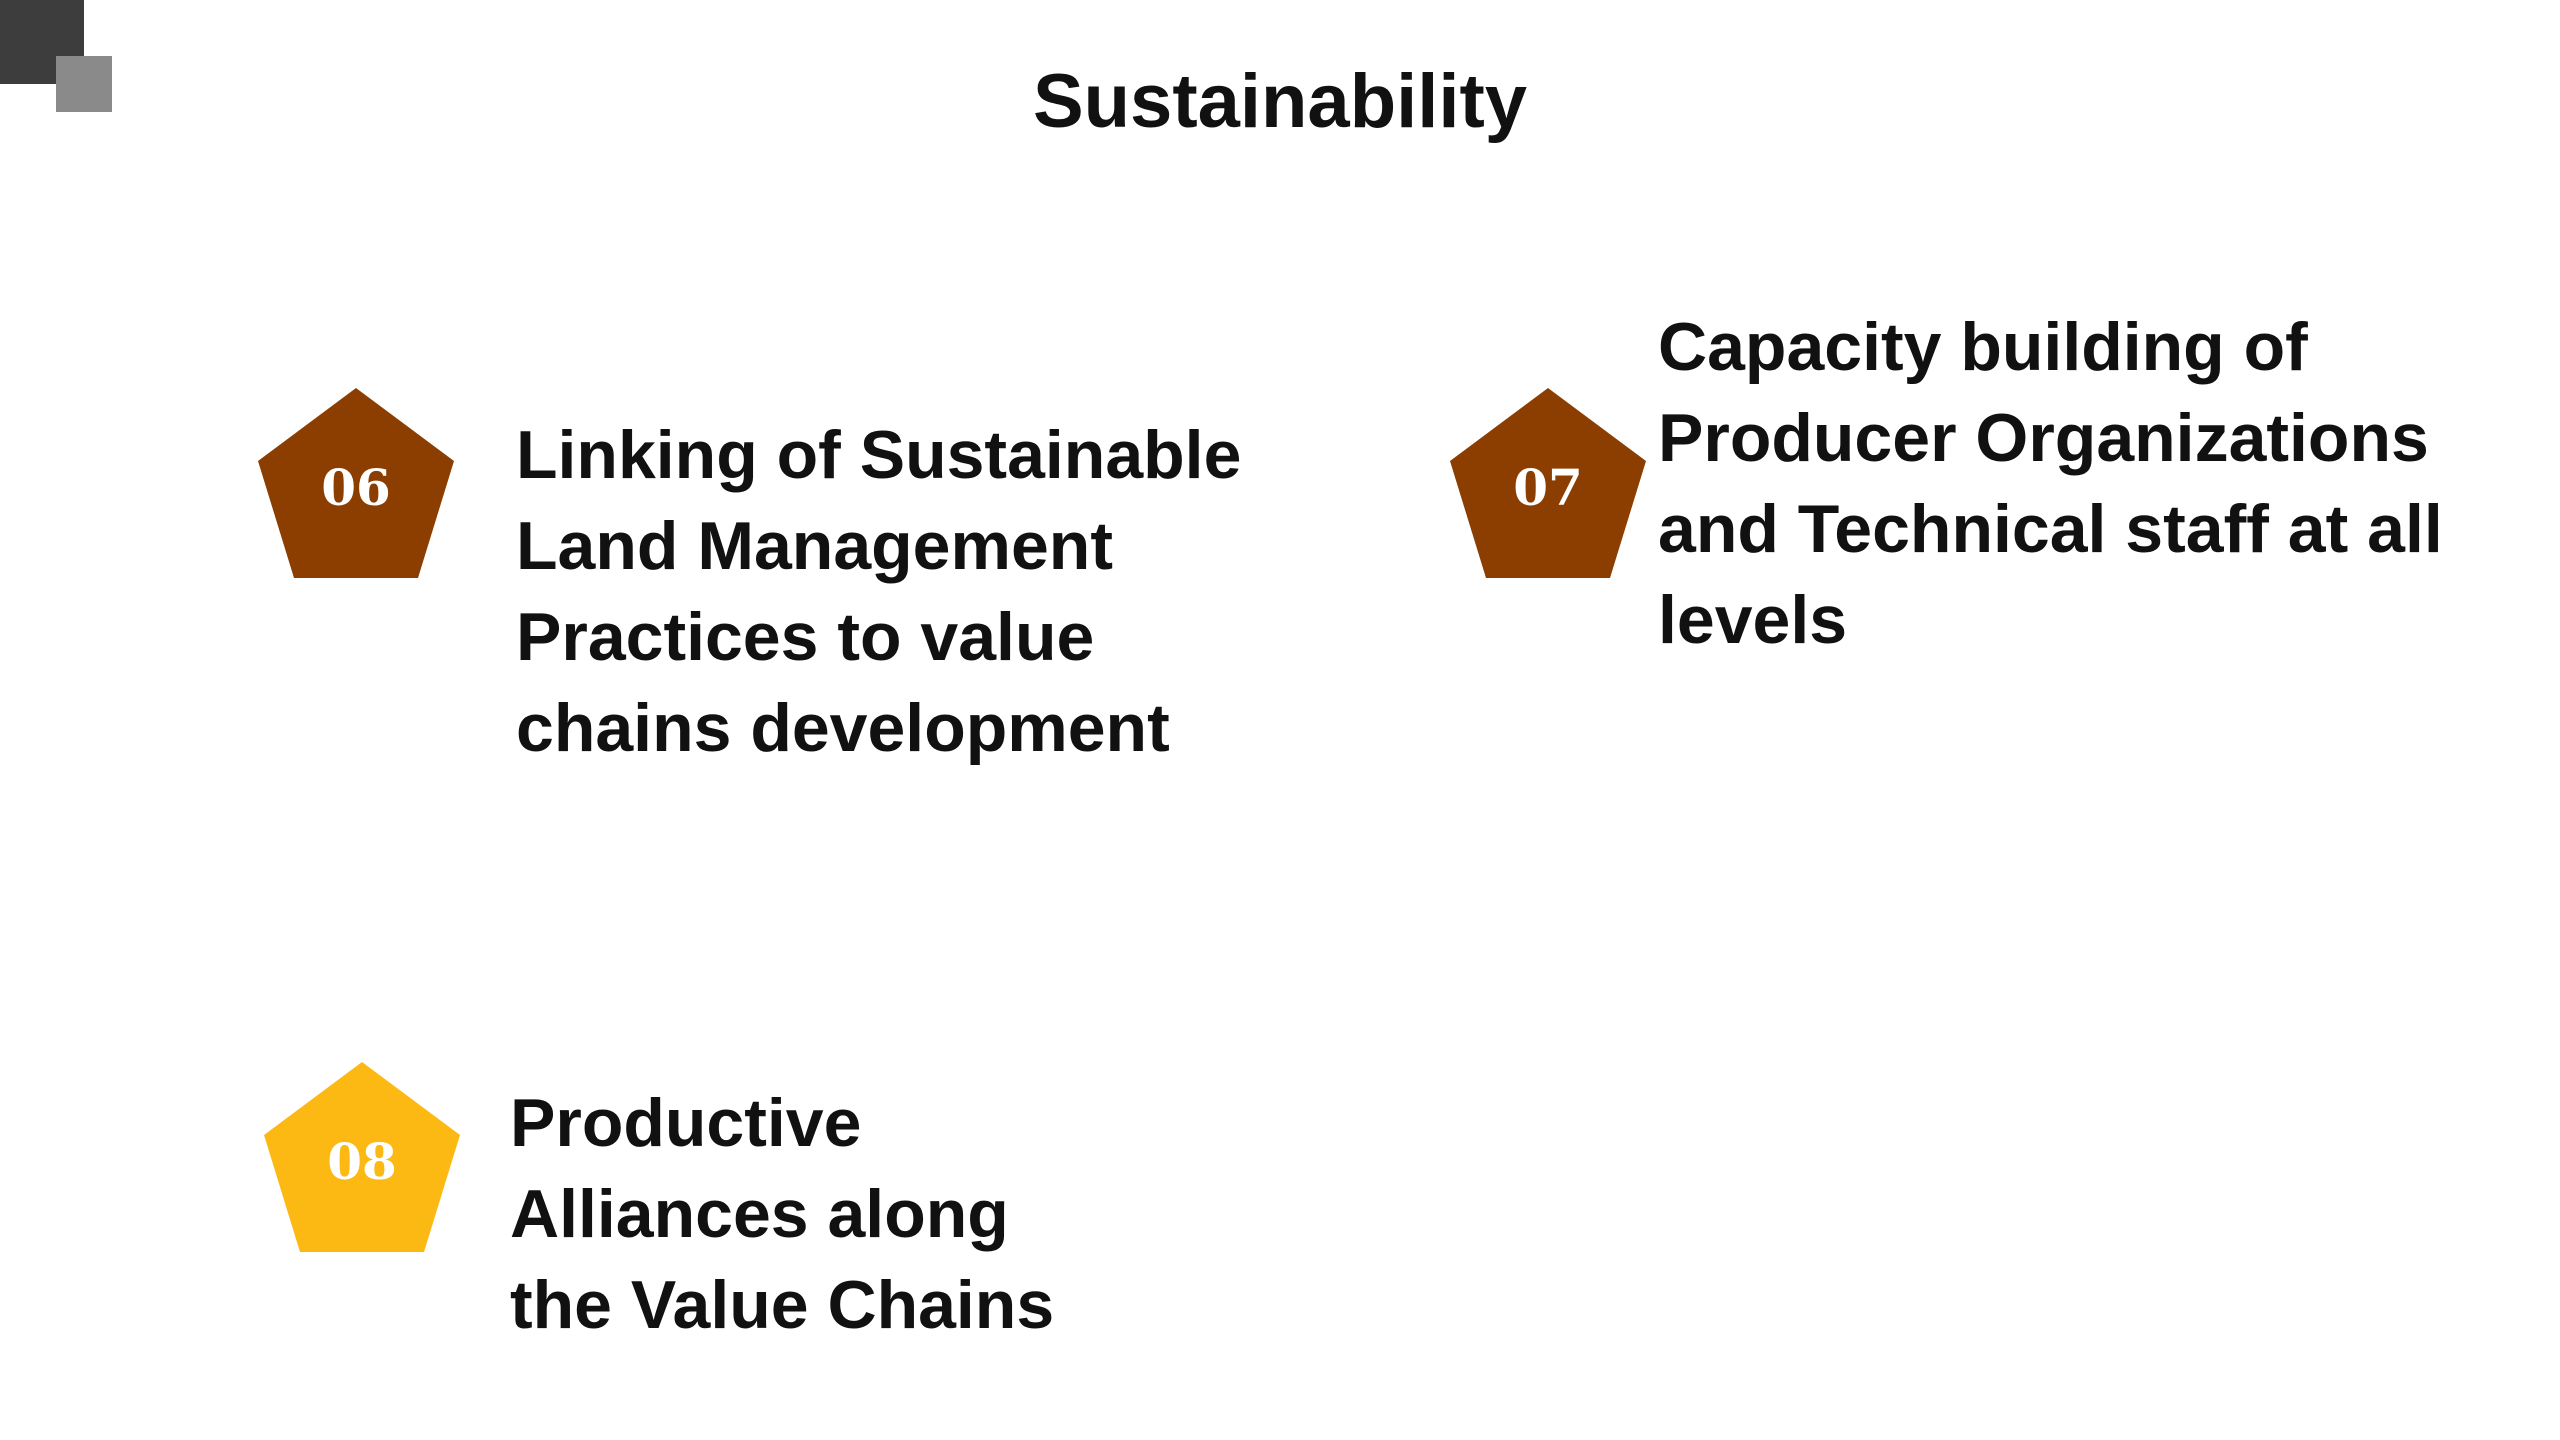  I want to click on pentagon-icon: 07, so click(1548, 484).